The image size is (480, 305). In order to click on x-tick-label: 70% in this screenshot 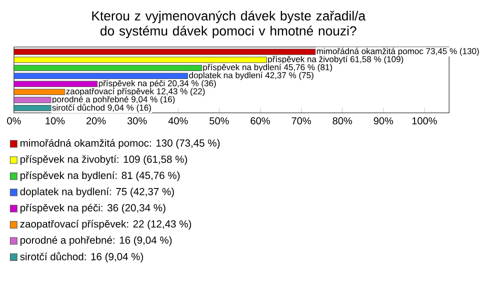, I will do `click(301, 121)`.